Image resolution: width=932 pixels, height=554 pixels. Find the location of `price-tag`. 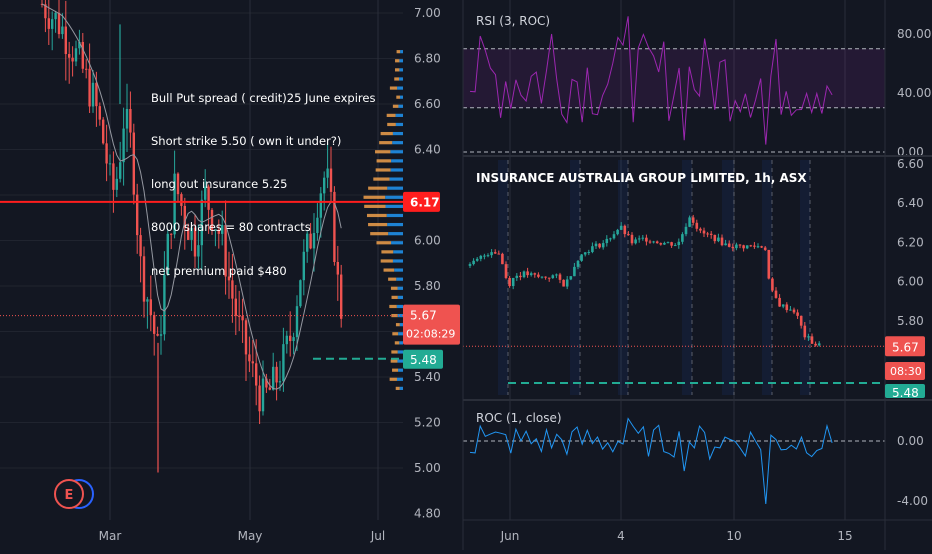

price-tag is located at coordinates (421, 201).